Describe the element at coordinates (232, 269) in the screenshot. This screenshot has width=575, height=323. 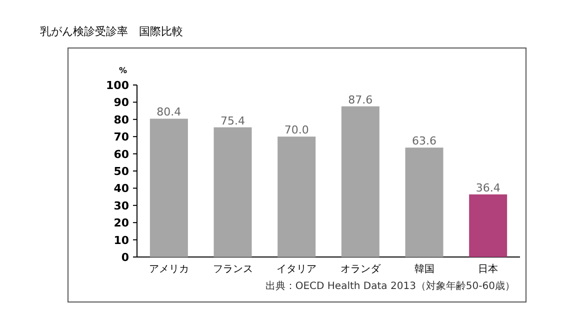
I see `x-tick-label: フランス` at that location.